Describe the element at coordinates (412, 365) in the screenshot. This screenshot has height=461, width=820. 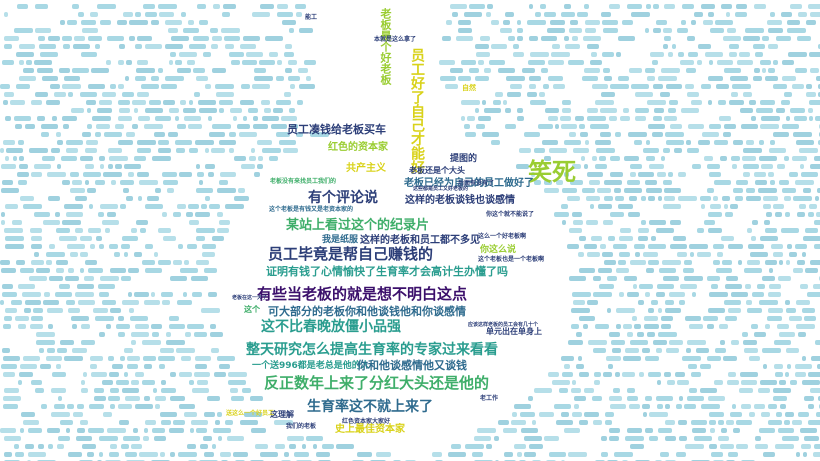
I see `word-nihetatan: 你和他谈感情他又谈钱` at that location.